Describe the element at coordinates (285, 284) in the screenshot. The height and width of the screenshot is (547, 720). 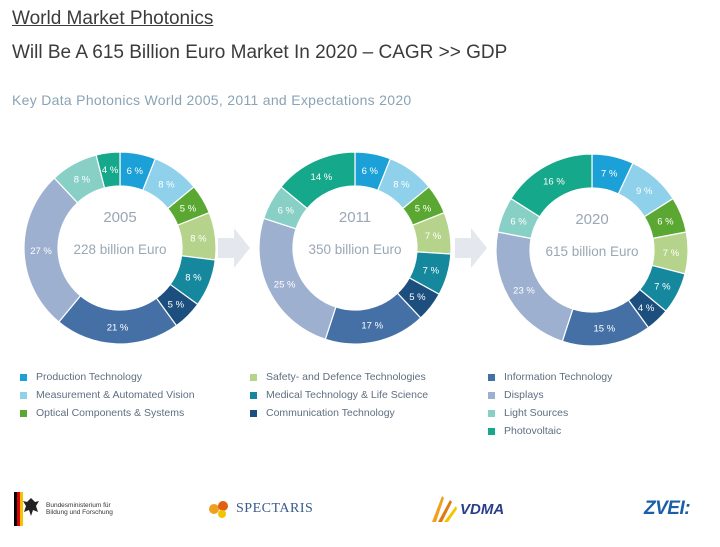
I see `slice-label: 25 %` at that location.